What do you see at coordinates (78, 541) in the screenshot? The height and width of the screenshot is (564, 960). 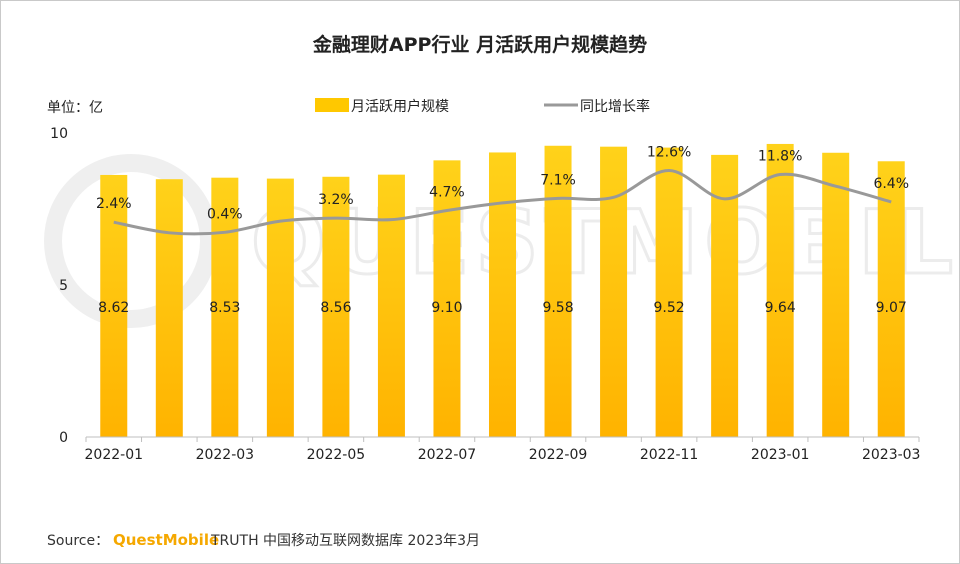 I see `source-prefix: Source：` at bounding box center [78, 541].